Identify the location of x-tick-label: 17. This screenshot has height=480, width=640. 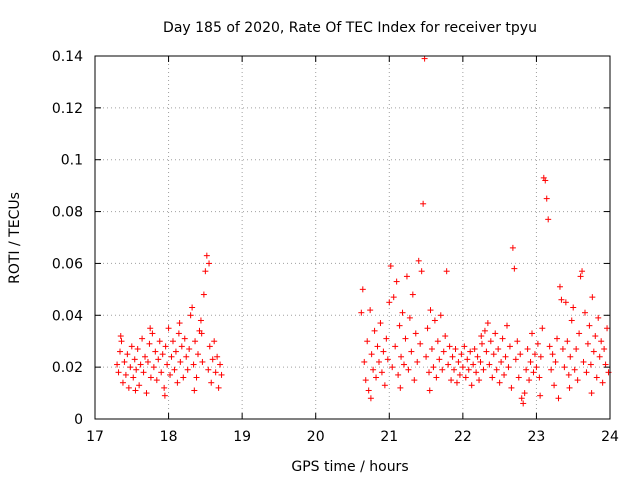
(95, 437).